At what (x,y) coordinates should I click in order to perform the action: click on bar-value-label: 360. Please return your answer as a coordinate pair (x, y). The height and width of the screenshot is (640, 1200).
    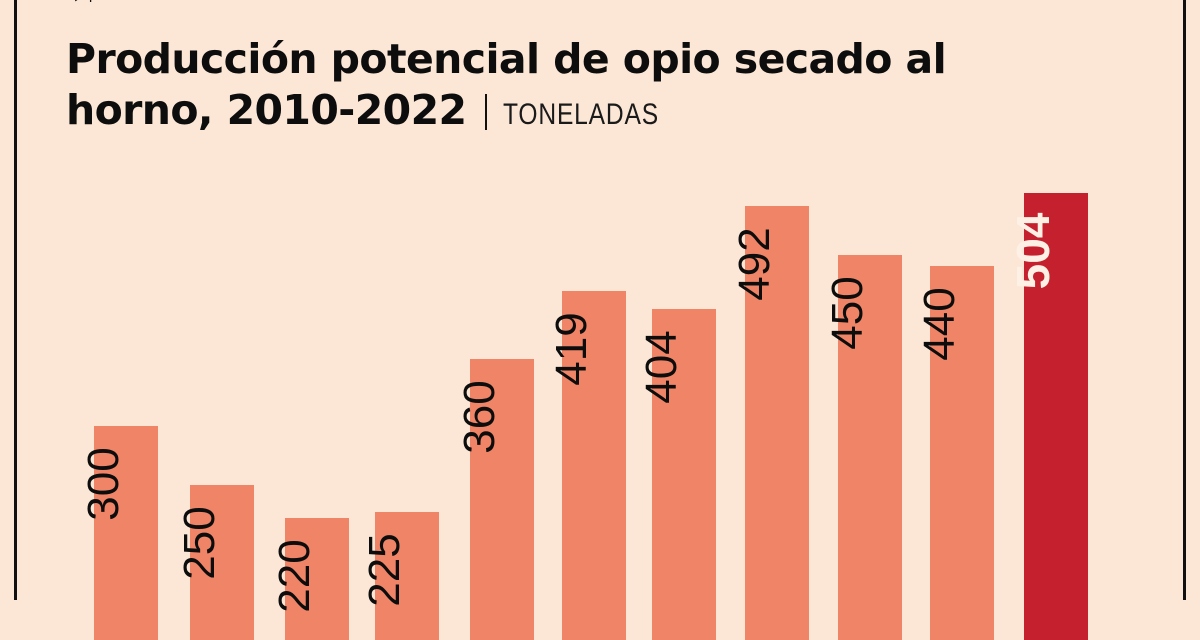
    Looking at the image, I should click on (479, 417).